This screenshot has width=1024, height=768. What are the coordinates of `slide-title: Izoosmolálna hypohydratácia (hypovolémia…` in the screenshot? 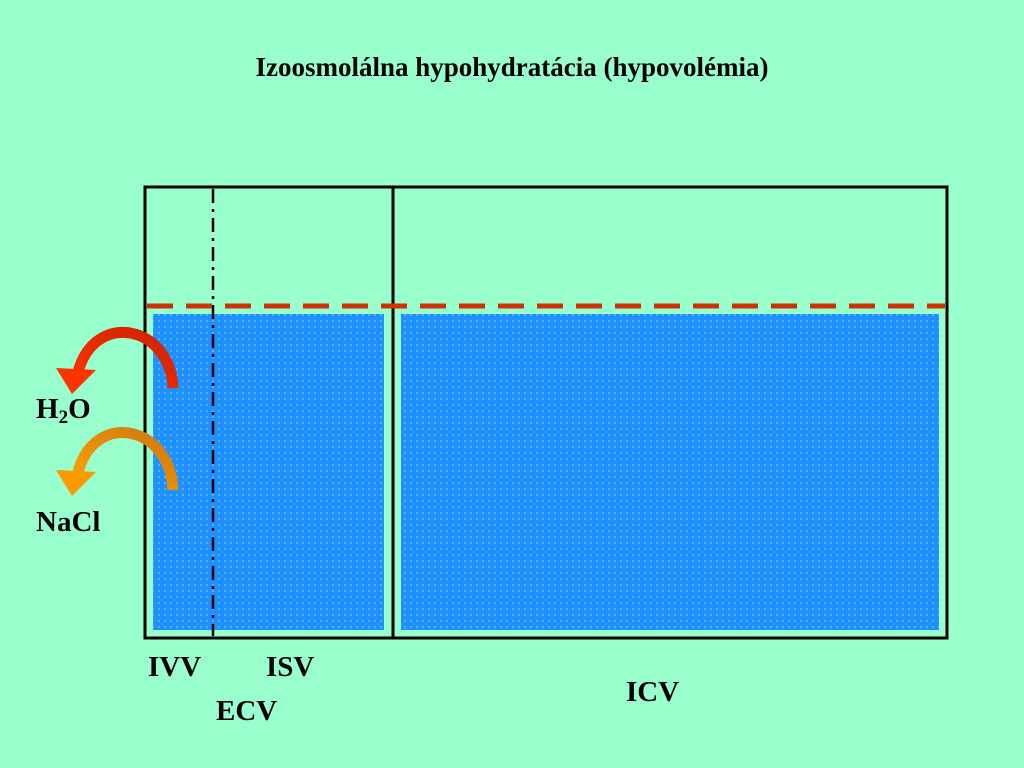 It's located at (512, 67).